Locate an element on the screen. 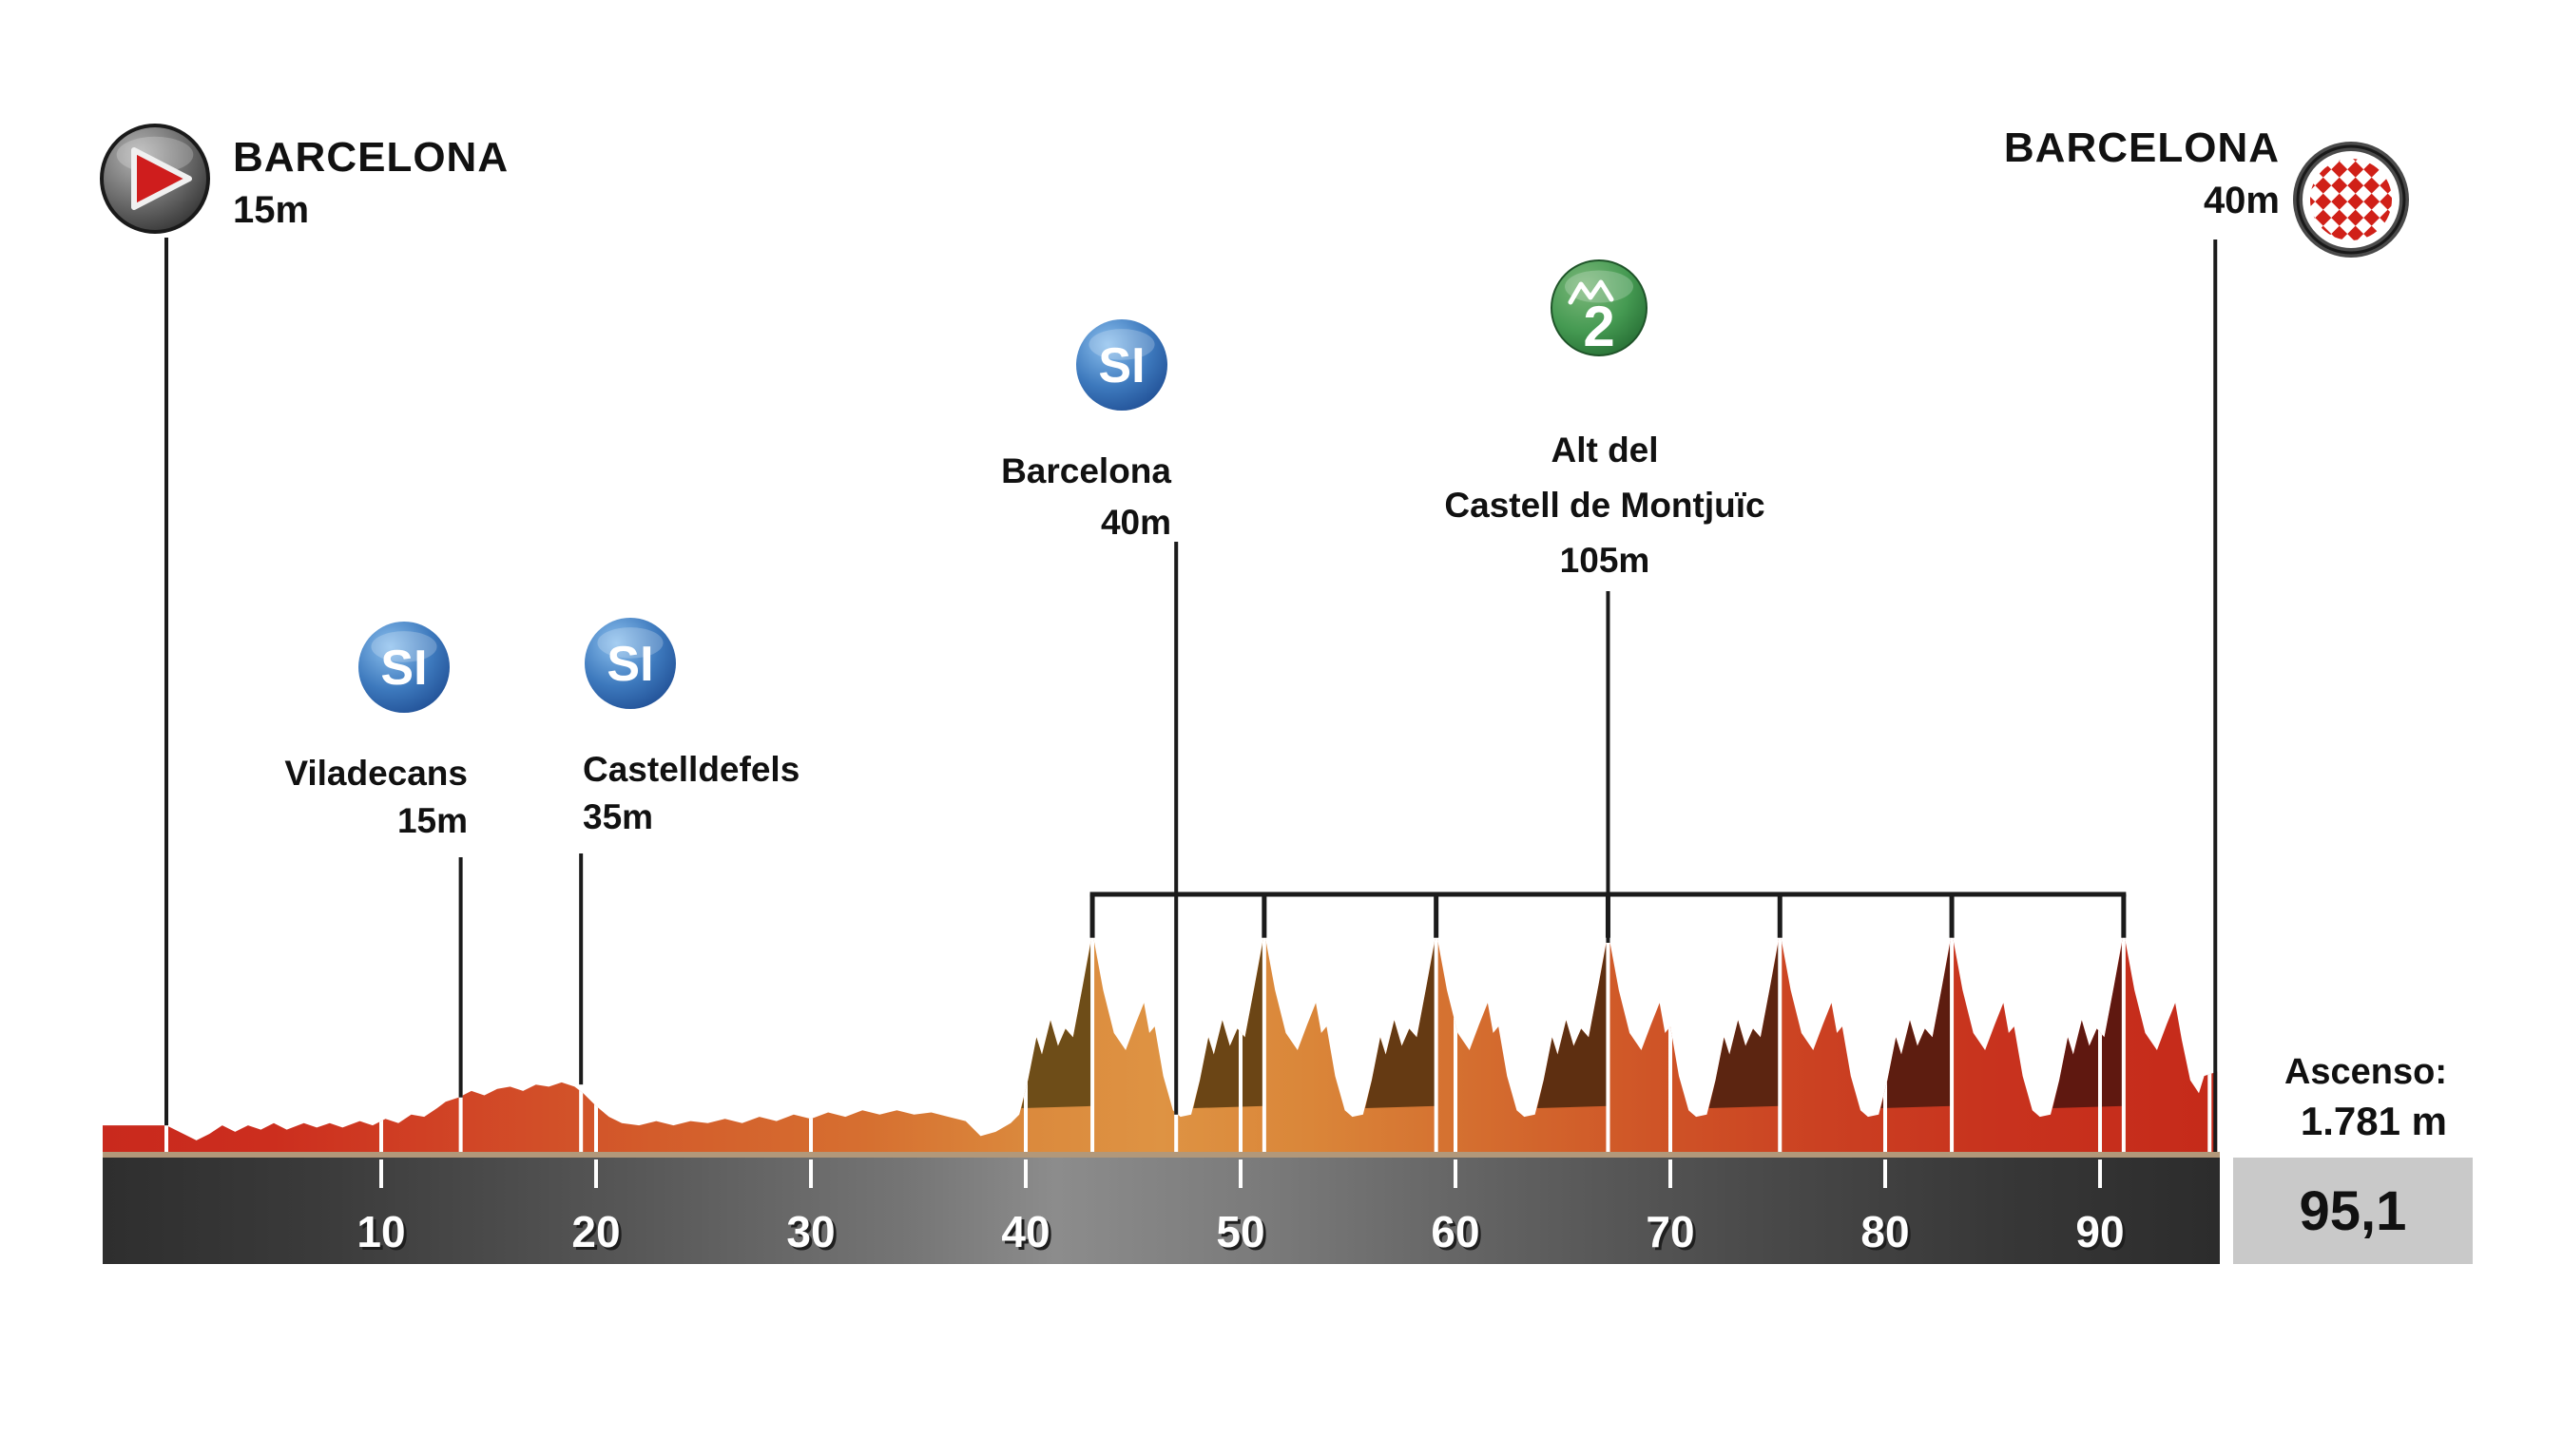 Image resolution: width=2563 pixels, height=1456 pixels. axis-baseline is located at coordinates (1161, 1155).